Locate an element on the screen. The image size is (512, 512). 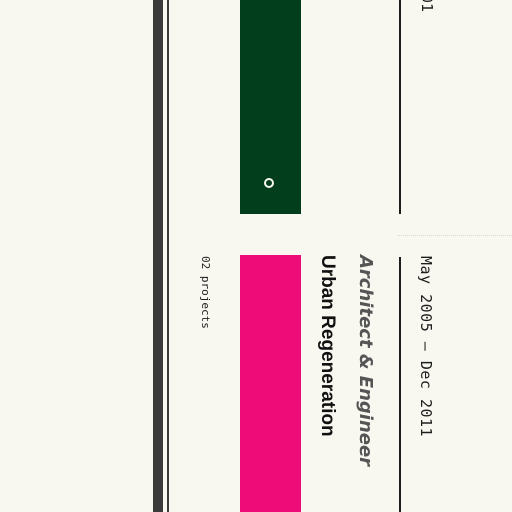
role-subtitle: Architect & Engineer is located at coordinates (365, 361).